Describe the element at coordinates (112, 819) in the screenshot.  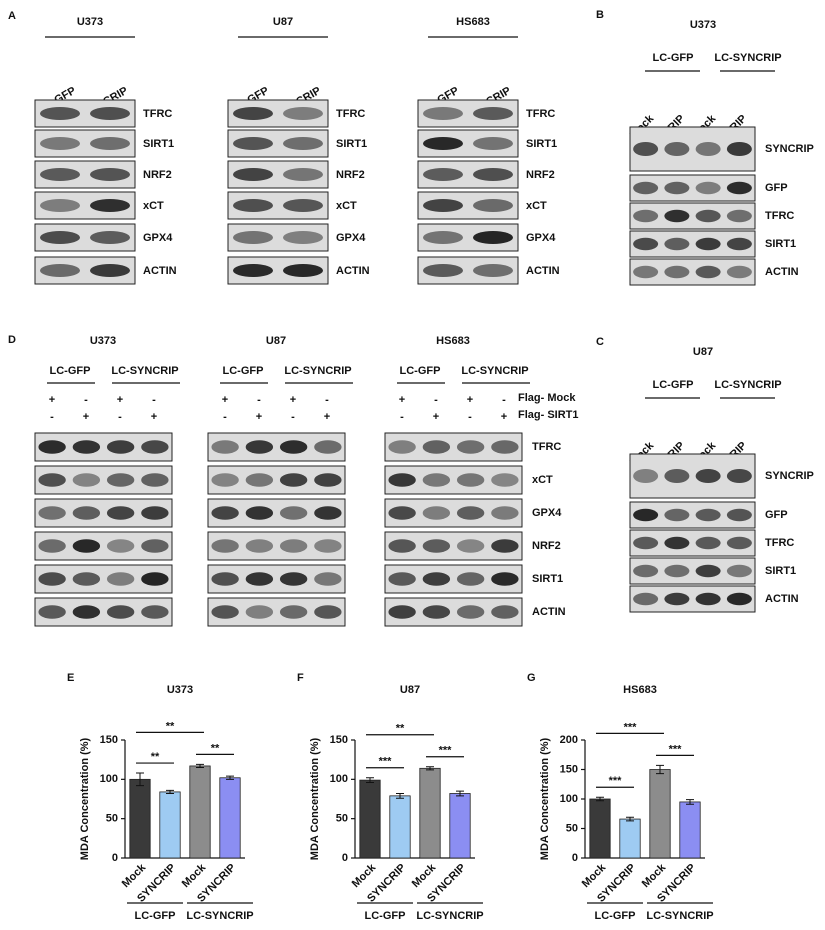
I see `y-tick-label: 50` at that location.